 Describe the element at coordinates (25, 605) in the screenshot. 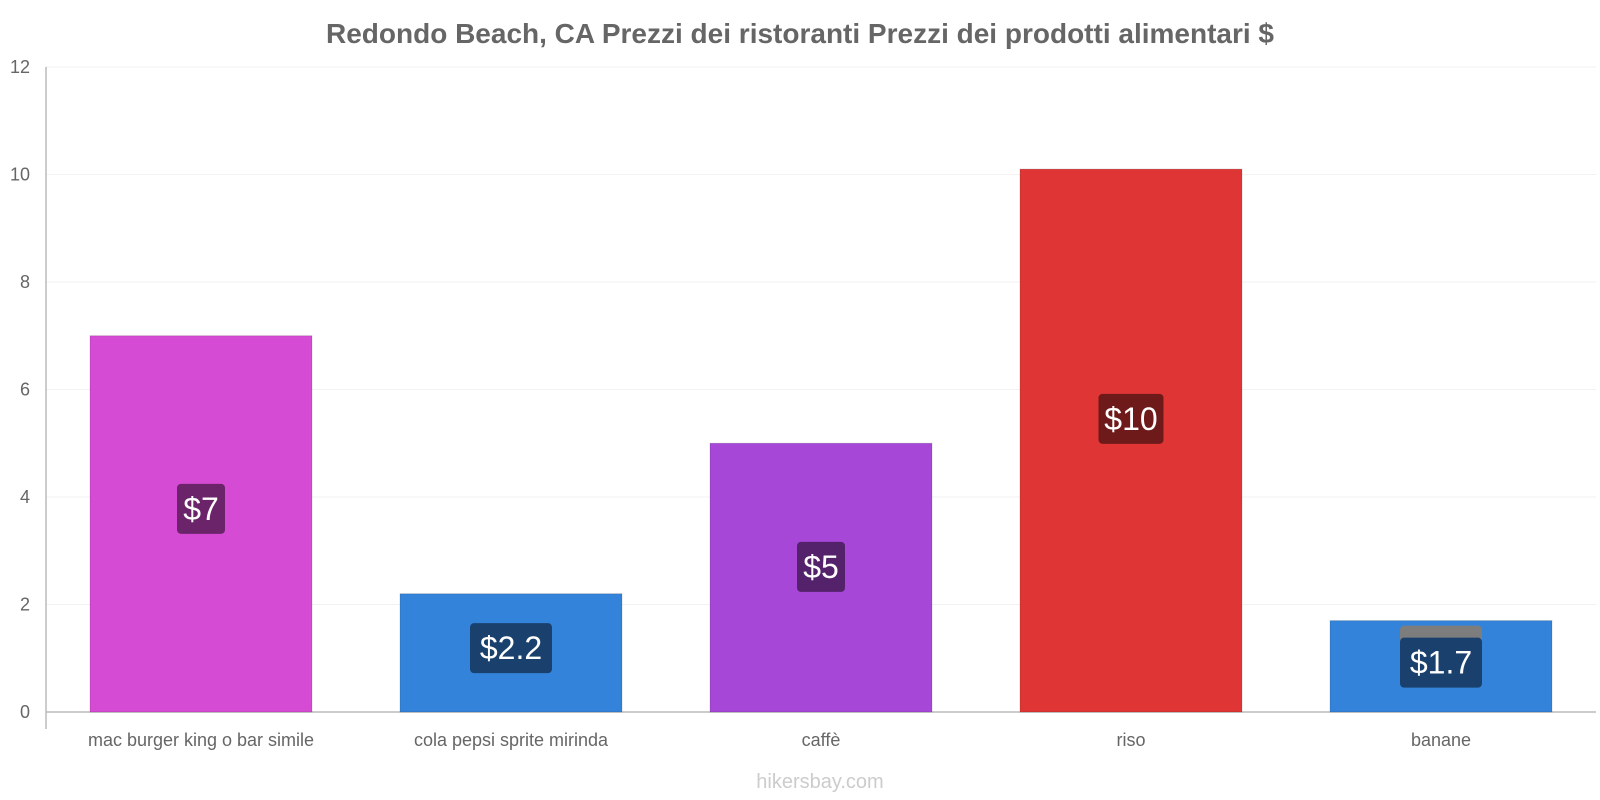

I see `y-tick-label: 2` at that location.